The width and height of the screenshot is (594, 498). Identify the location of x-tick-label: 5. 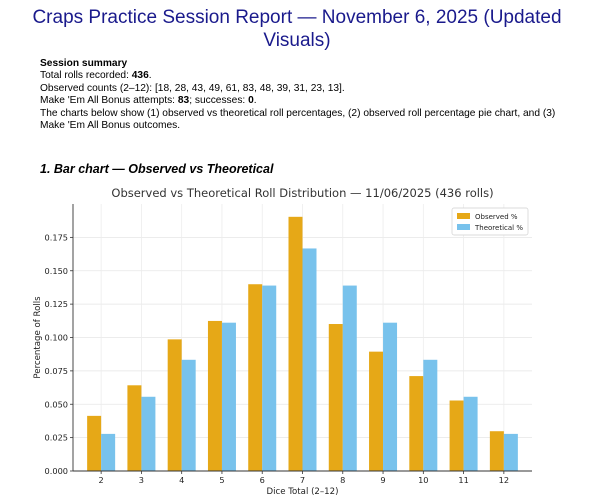
(221, 480).